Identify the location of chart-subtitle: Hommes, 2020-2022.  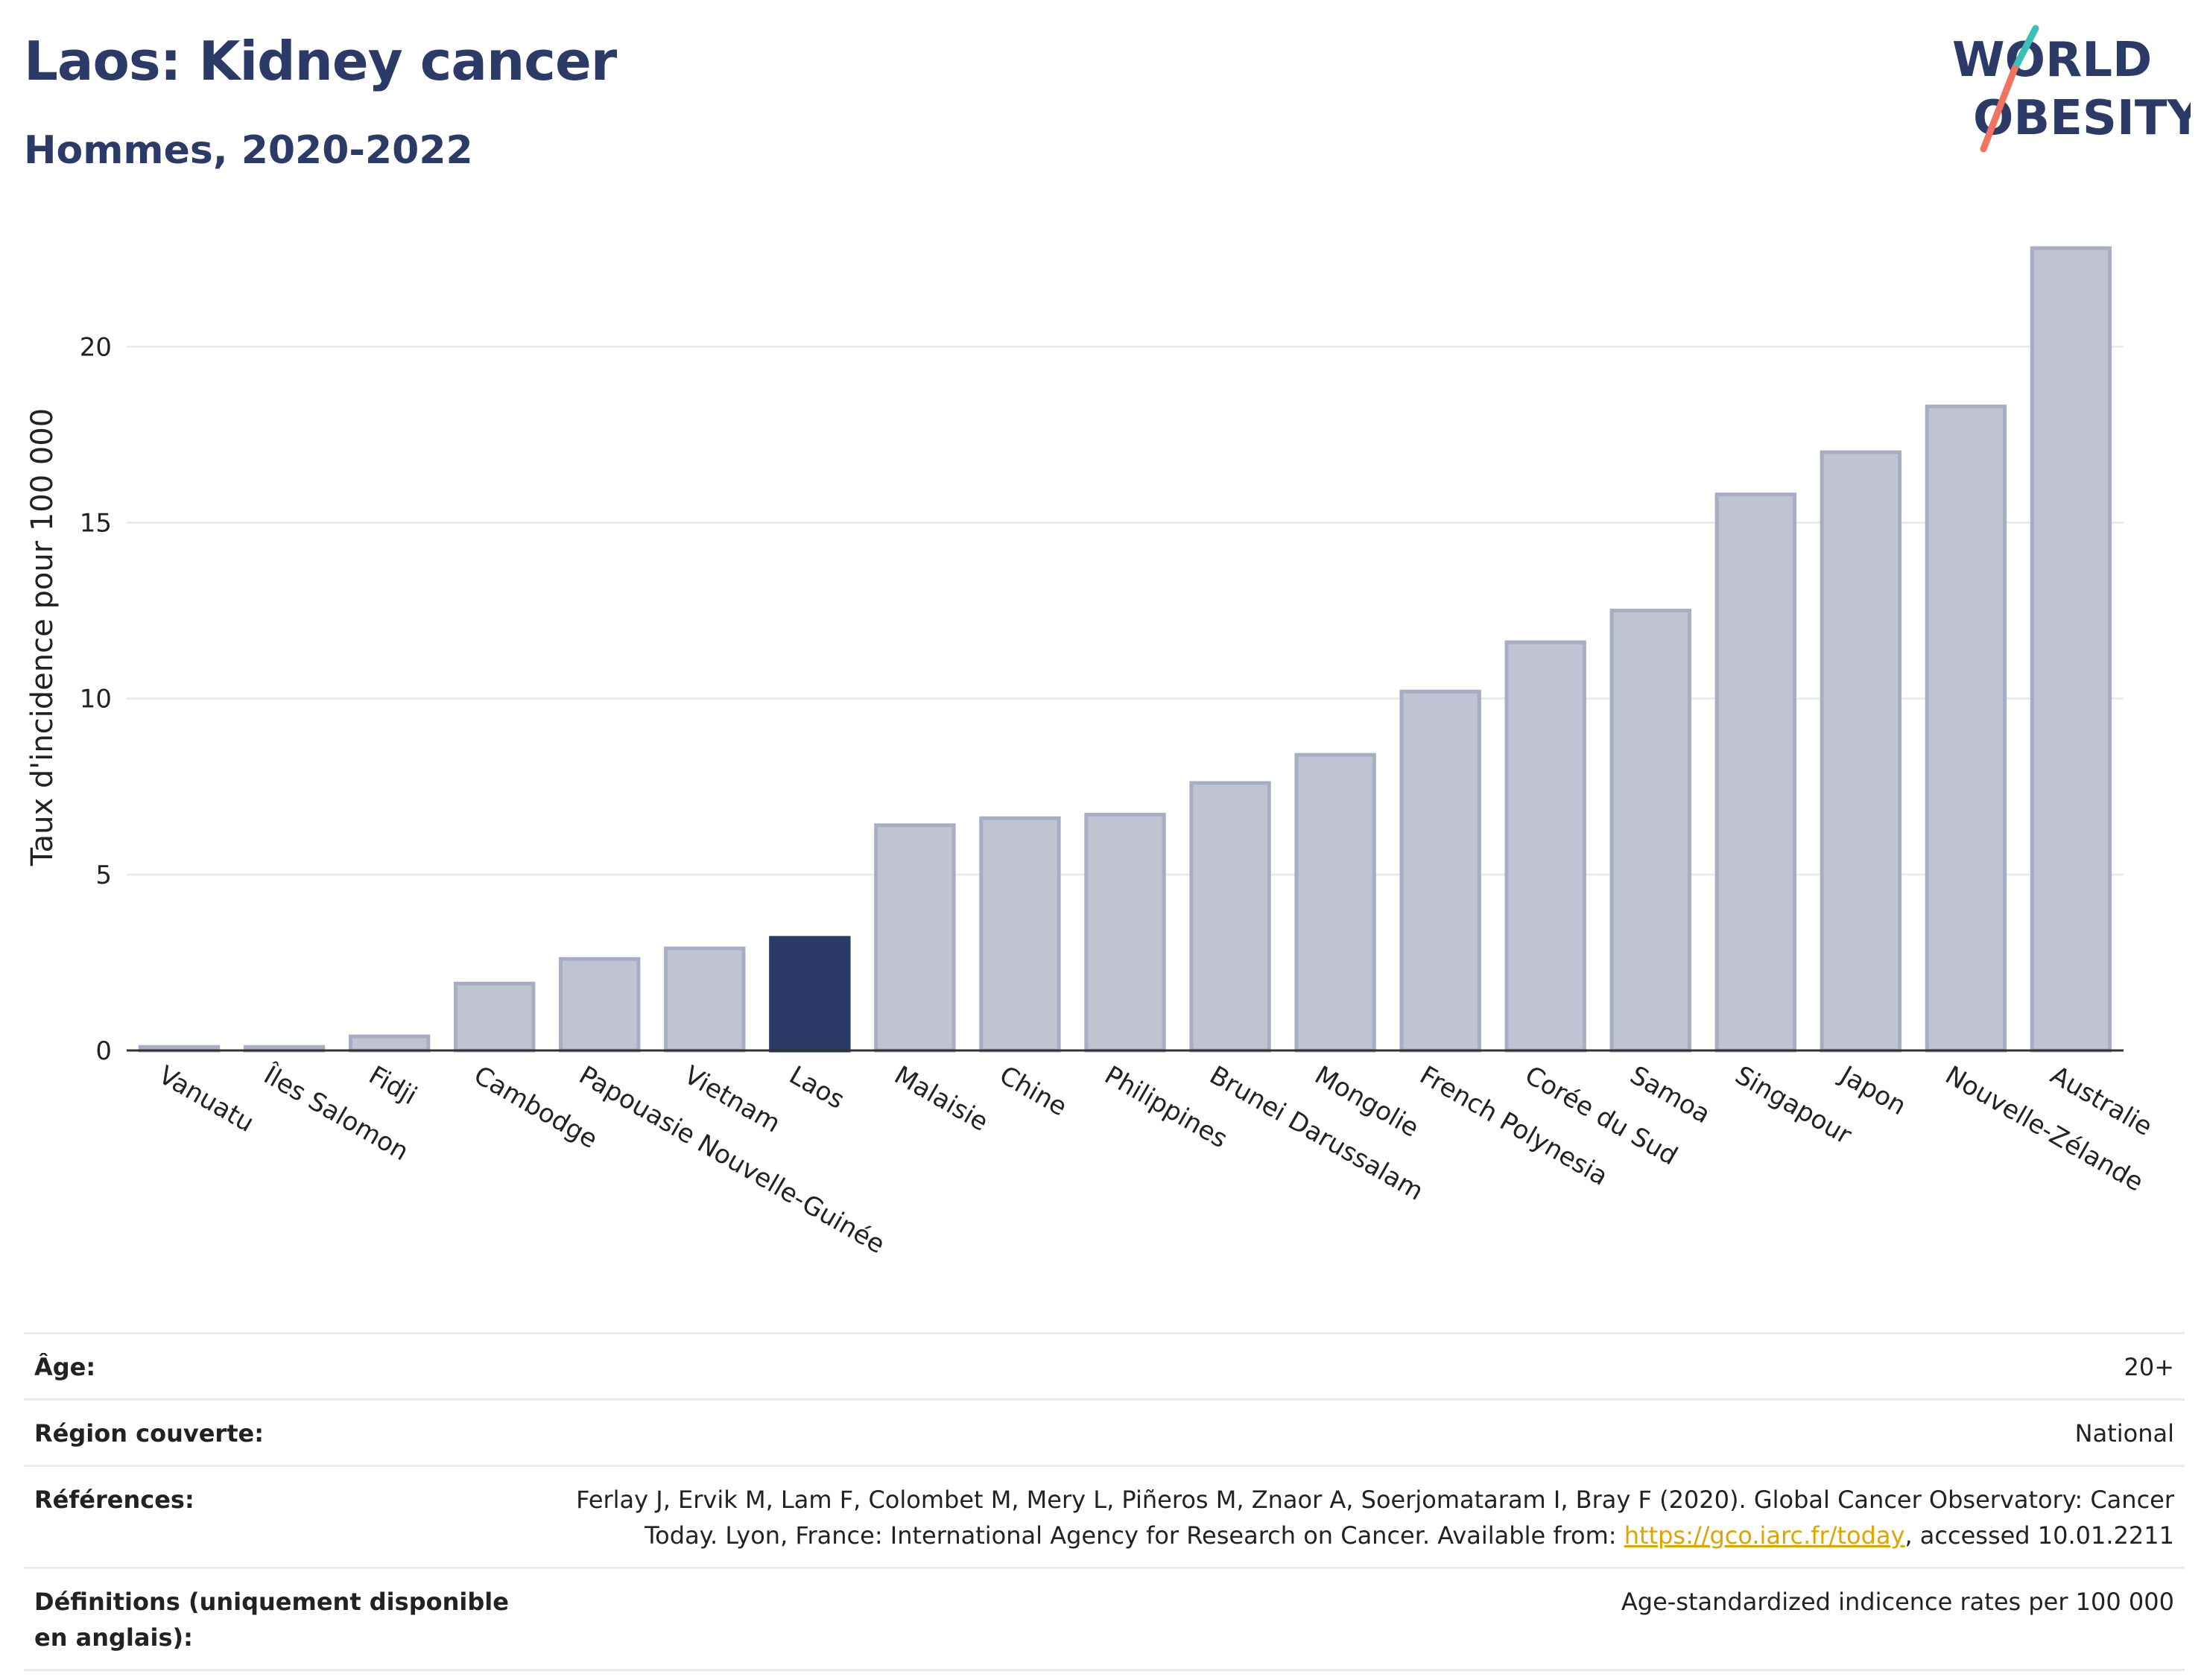
(248, 150).